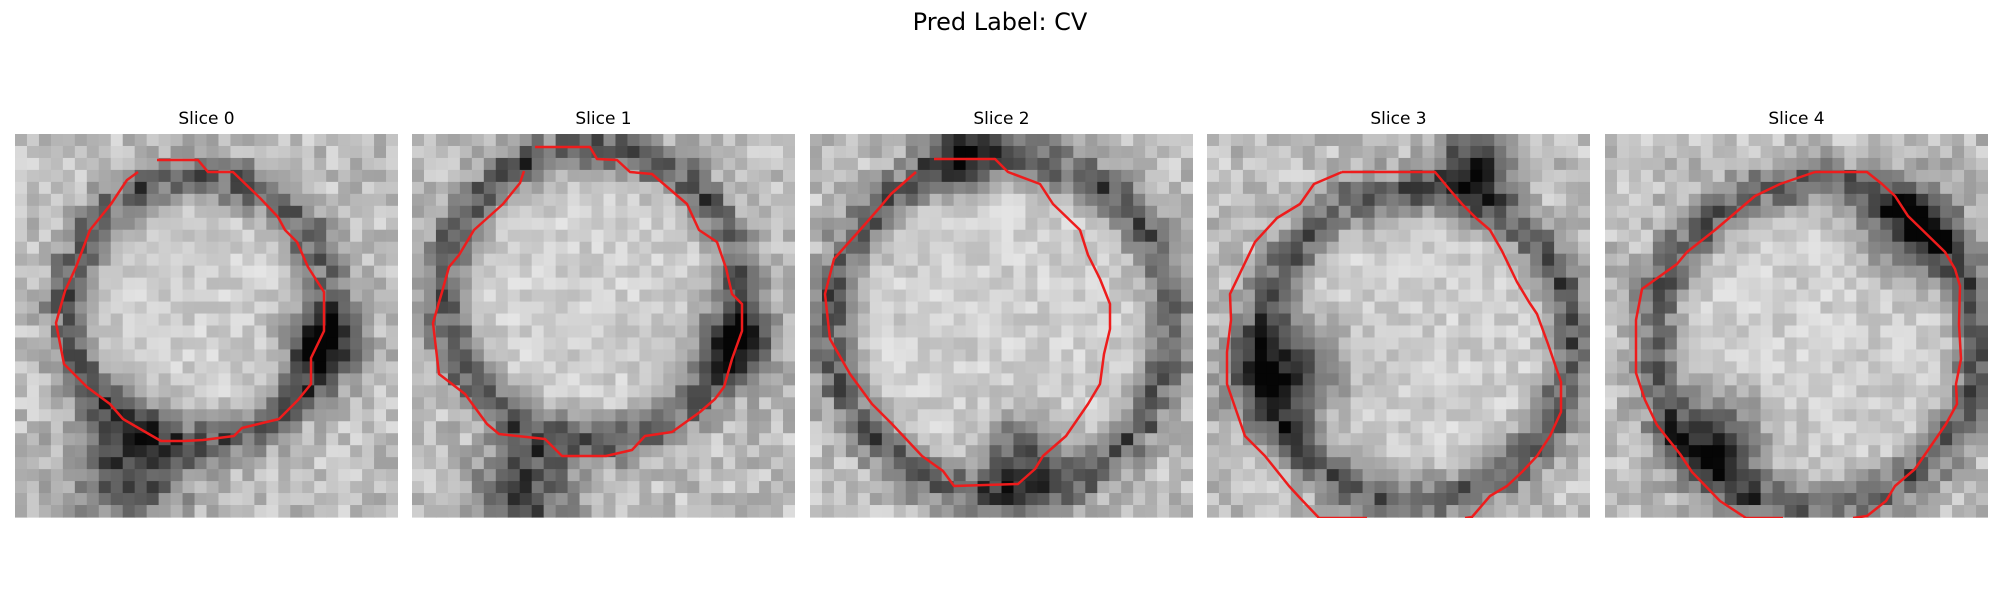  What do you see at coordinates (603, 119) in the screenshot?
I see `slice-title: Slice 1` at bounding box center [603, 119].